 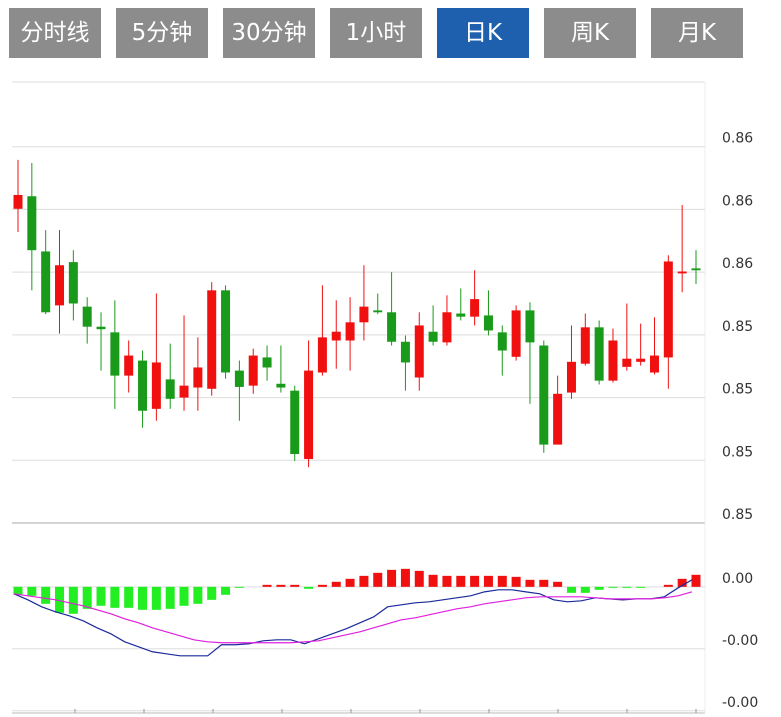 I want to click on tab: 周K, so click(x=590, y=33).